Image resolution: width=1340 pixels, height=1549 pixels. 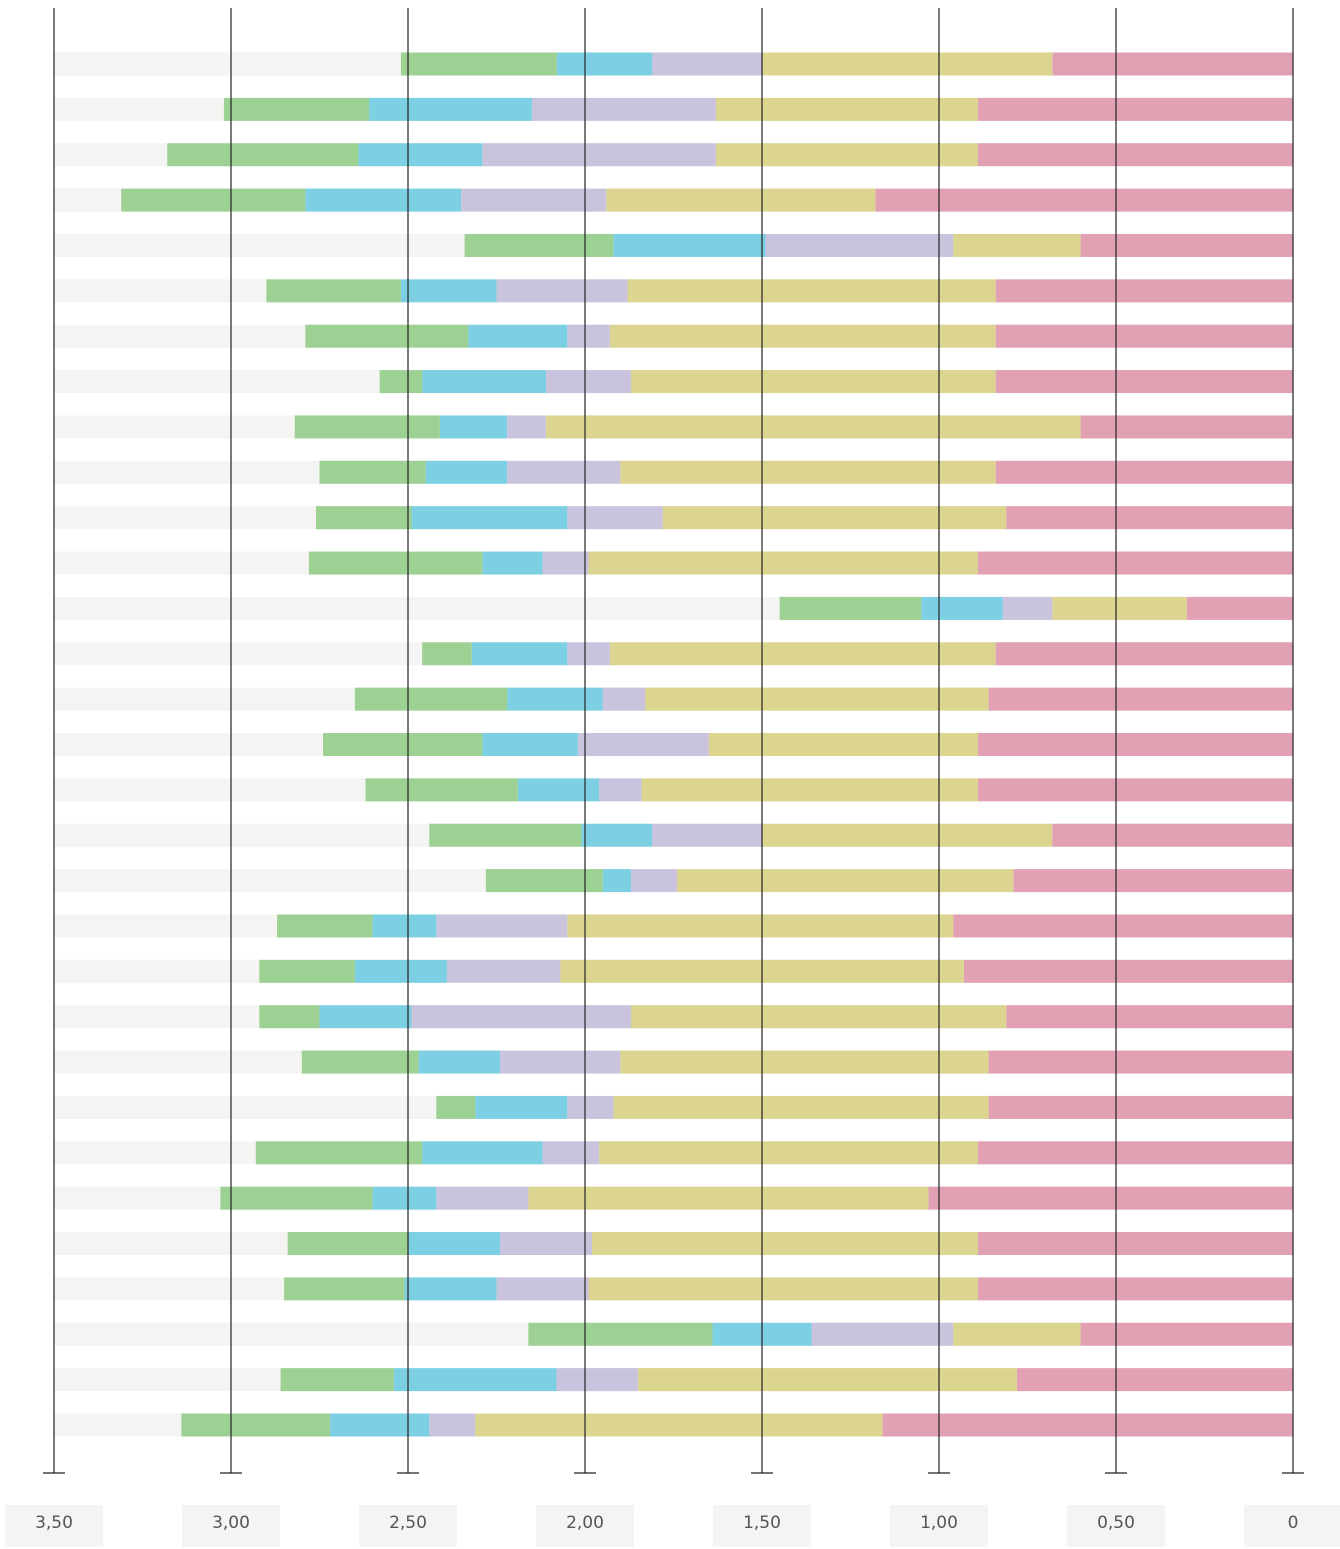 What do you see at coordinates (939, 1523) in the screenshot?
I see `x-tick-label: 1,00` at bounding box center [939, 1523].